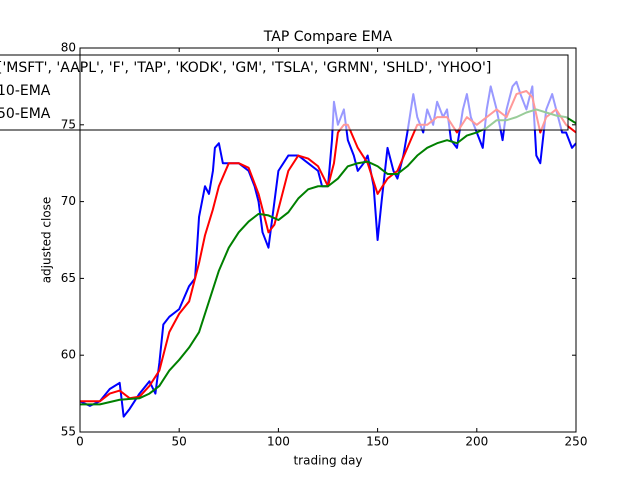  Describe the element at coordinates (25, 114) in the screenshot. I see `legend-label: 50-EMA` at that location.